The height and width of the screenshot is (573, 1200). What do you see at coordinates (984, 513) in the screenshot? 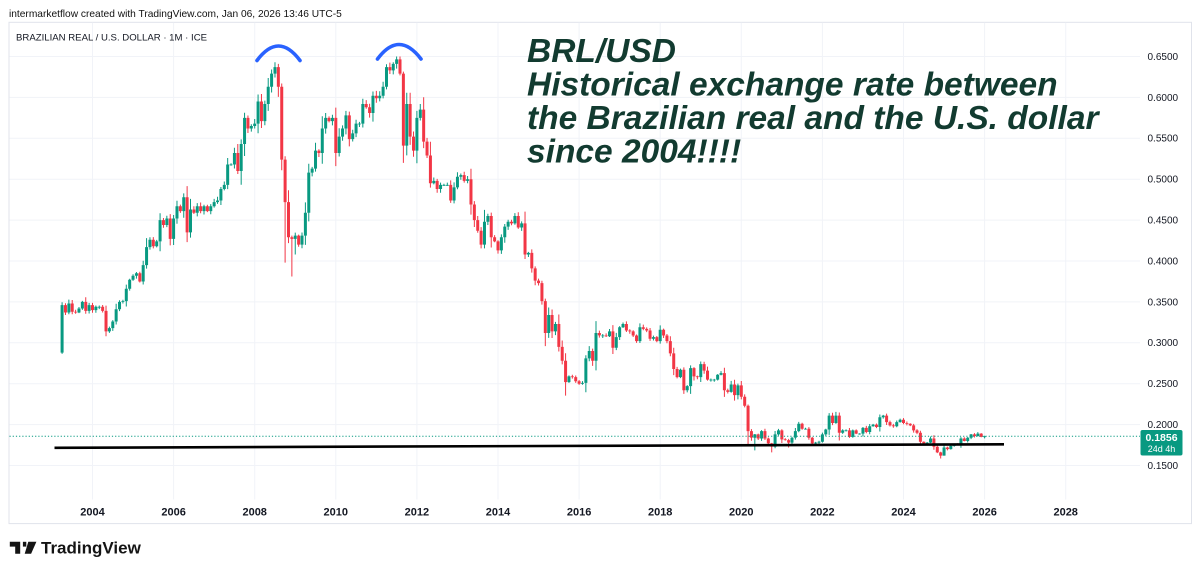
I see `svg-text: 2026` at bounding box center [984, 513].